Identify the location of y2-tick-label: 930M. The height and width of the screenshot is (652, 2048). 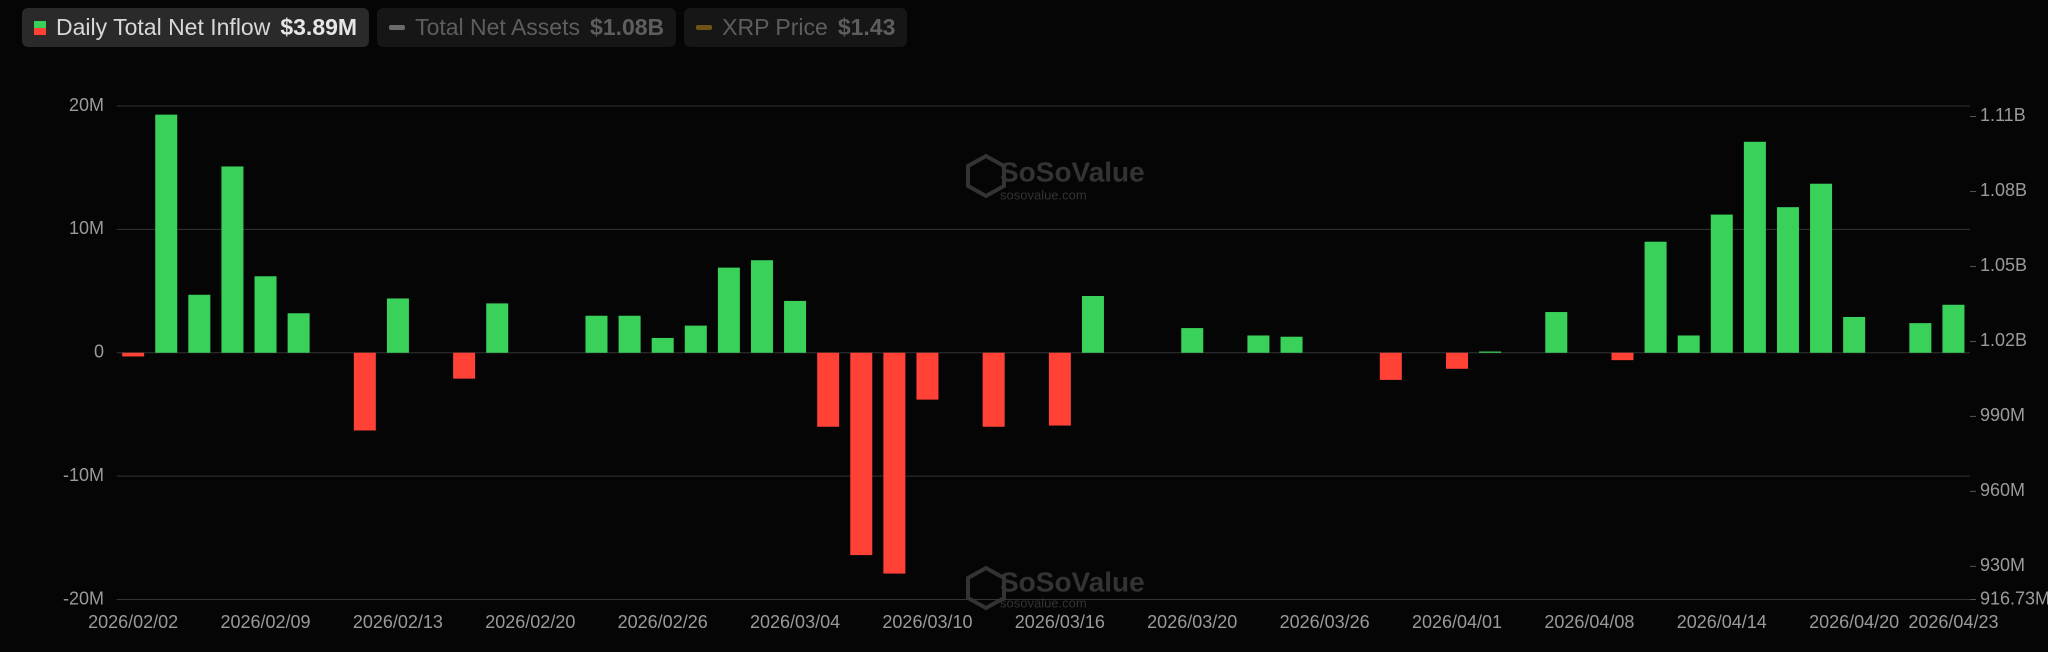
(2002, 565).